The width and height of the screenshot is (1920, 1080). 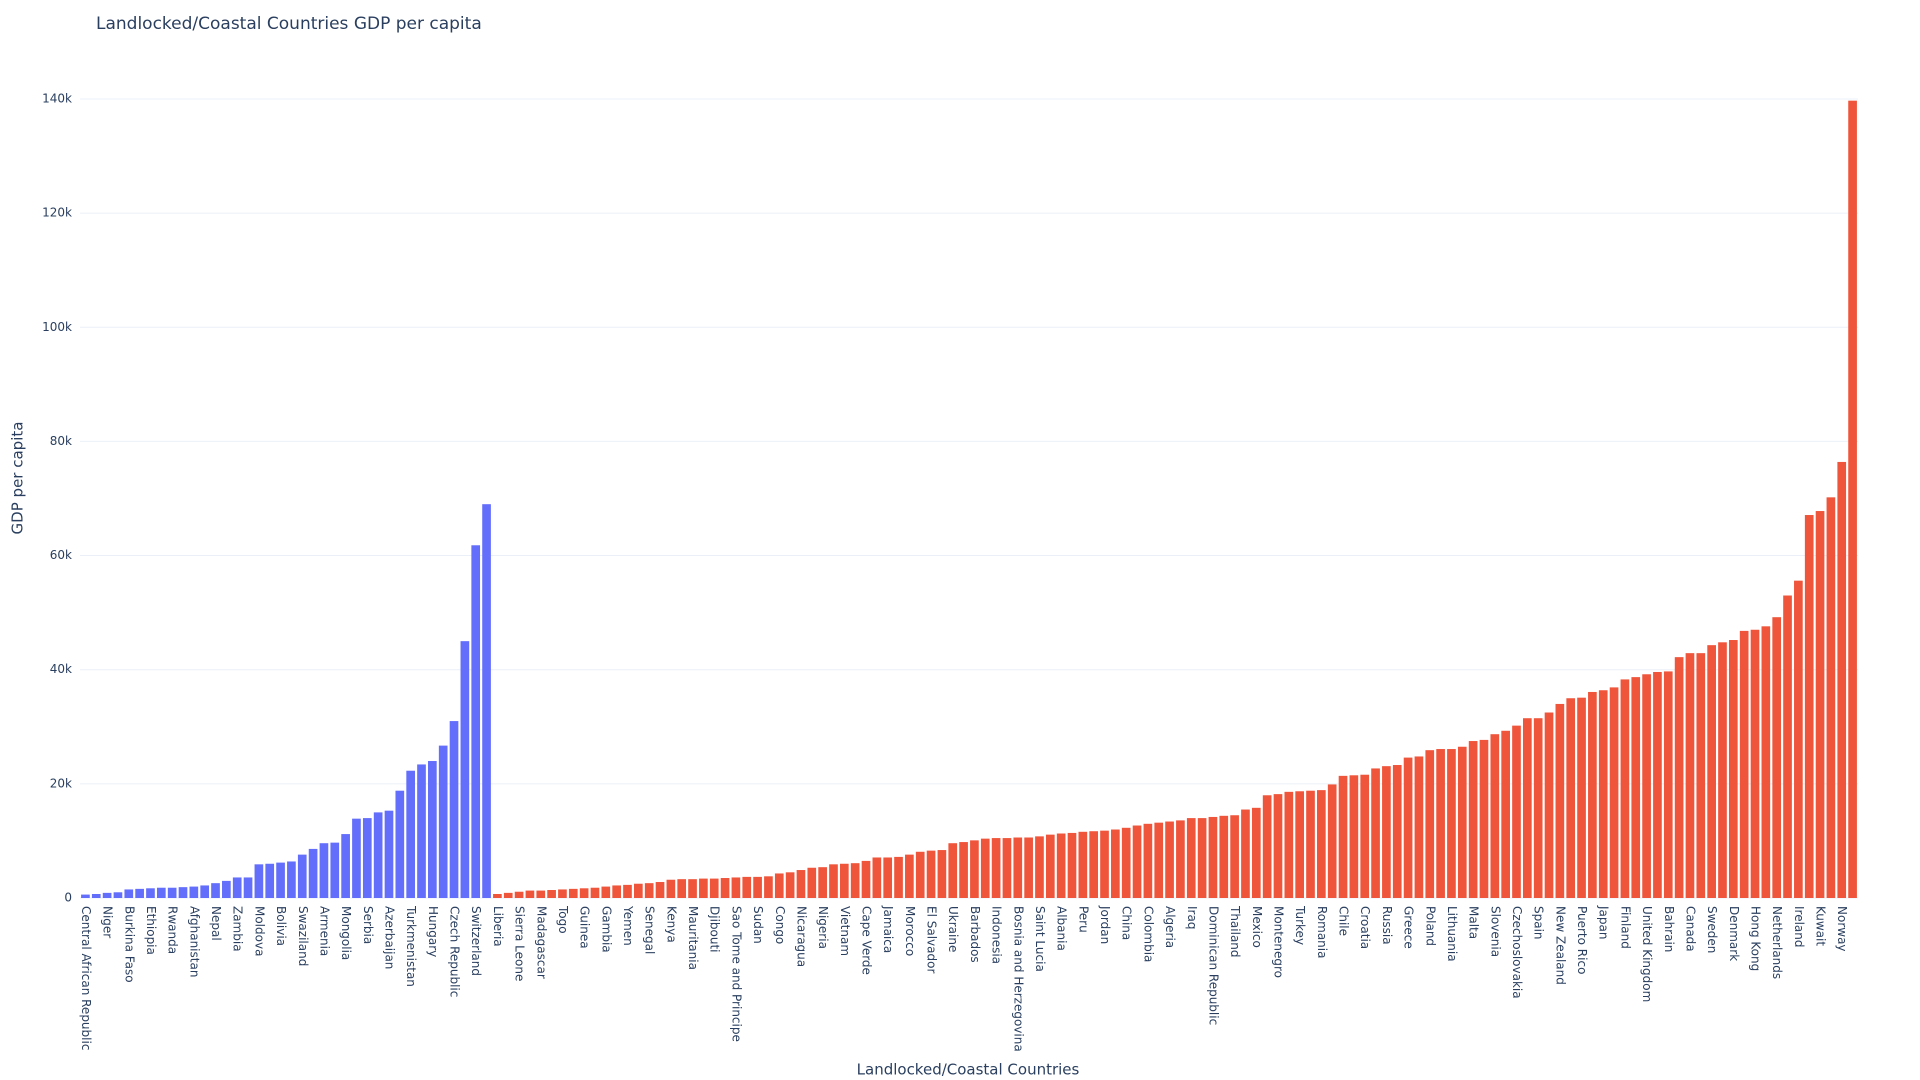 What do you see at coordinates (389, 937) in the screenshot?
I see `x-tick-label: Azerbaijan` at bounding box center [389, 937].